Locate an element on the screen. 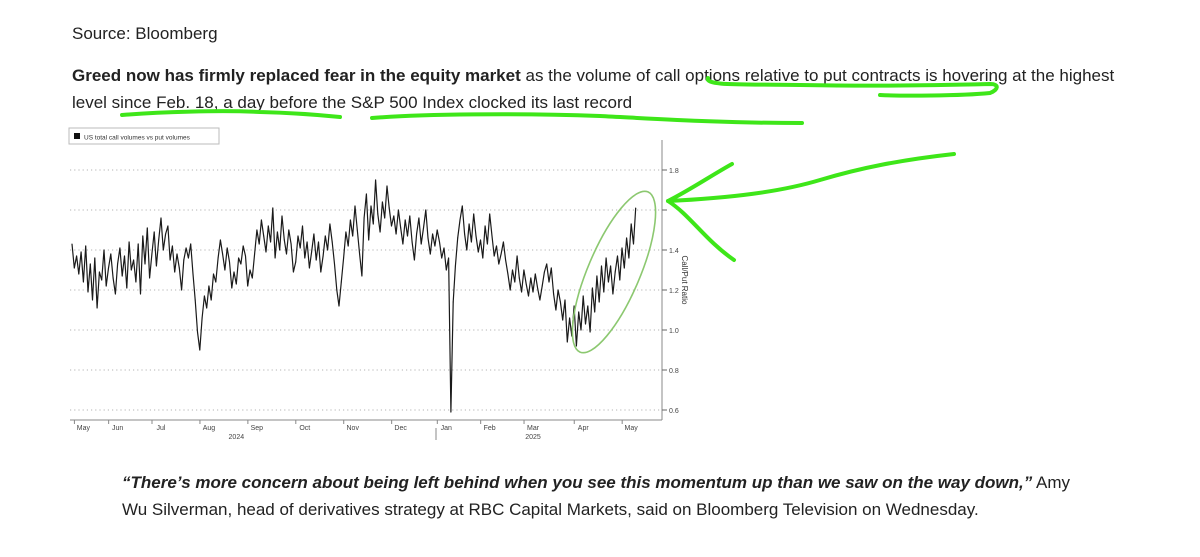 The image size is (1200, 557). arrow-head is located at coordinates (701, 212).